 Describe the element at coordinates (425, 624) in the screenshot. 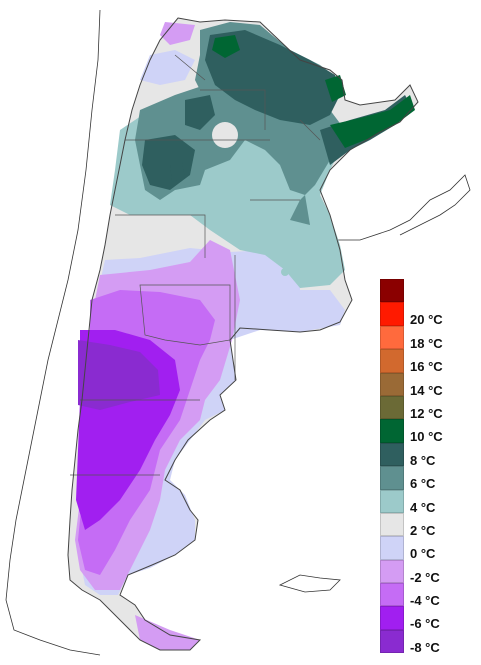

I see `legend-label: -6 °C` at that location.